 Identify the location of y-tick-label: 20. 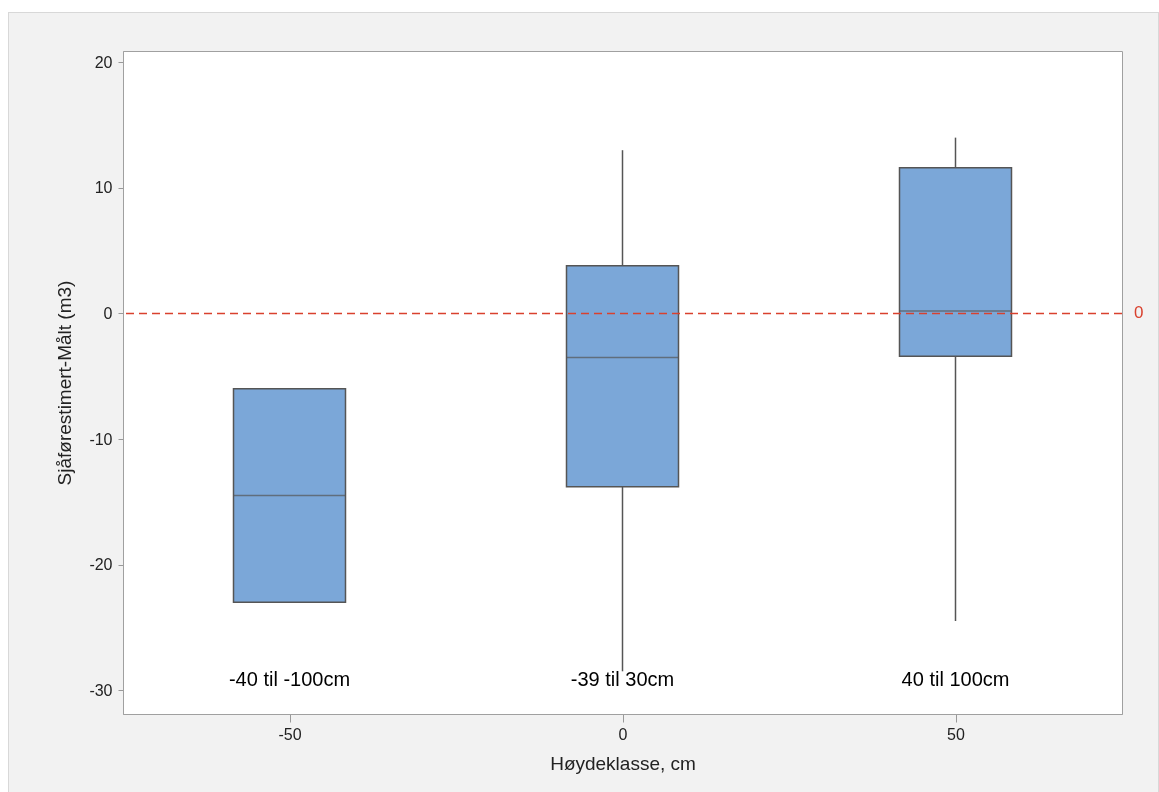
(103, 62).